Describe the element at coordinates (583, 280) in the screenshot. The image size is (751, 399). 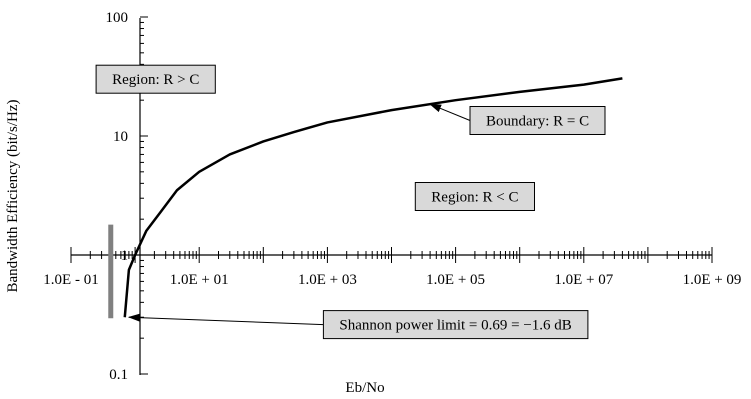
I see `x-tick-label: 1.0E + 07` at that location.